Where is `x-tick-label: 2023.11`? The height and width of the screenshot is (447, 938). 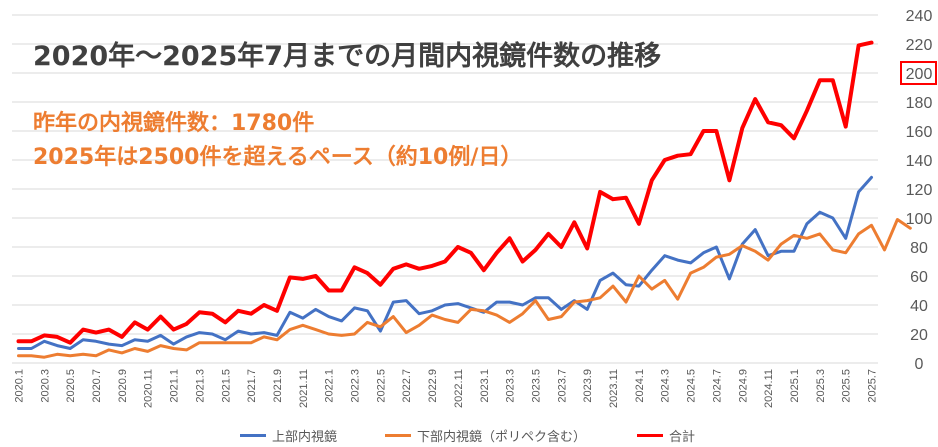
x-tick-label: 2023.11 is located at coordinates (614, 388).